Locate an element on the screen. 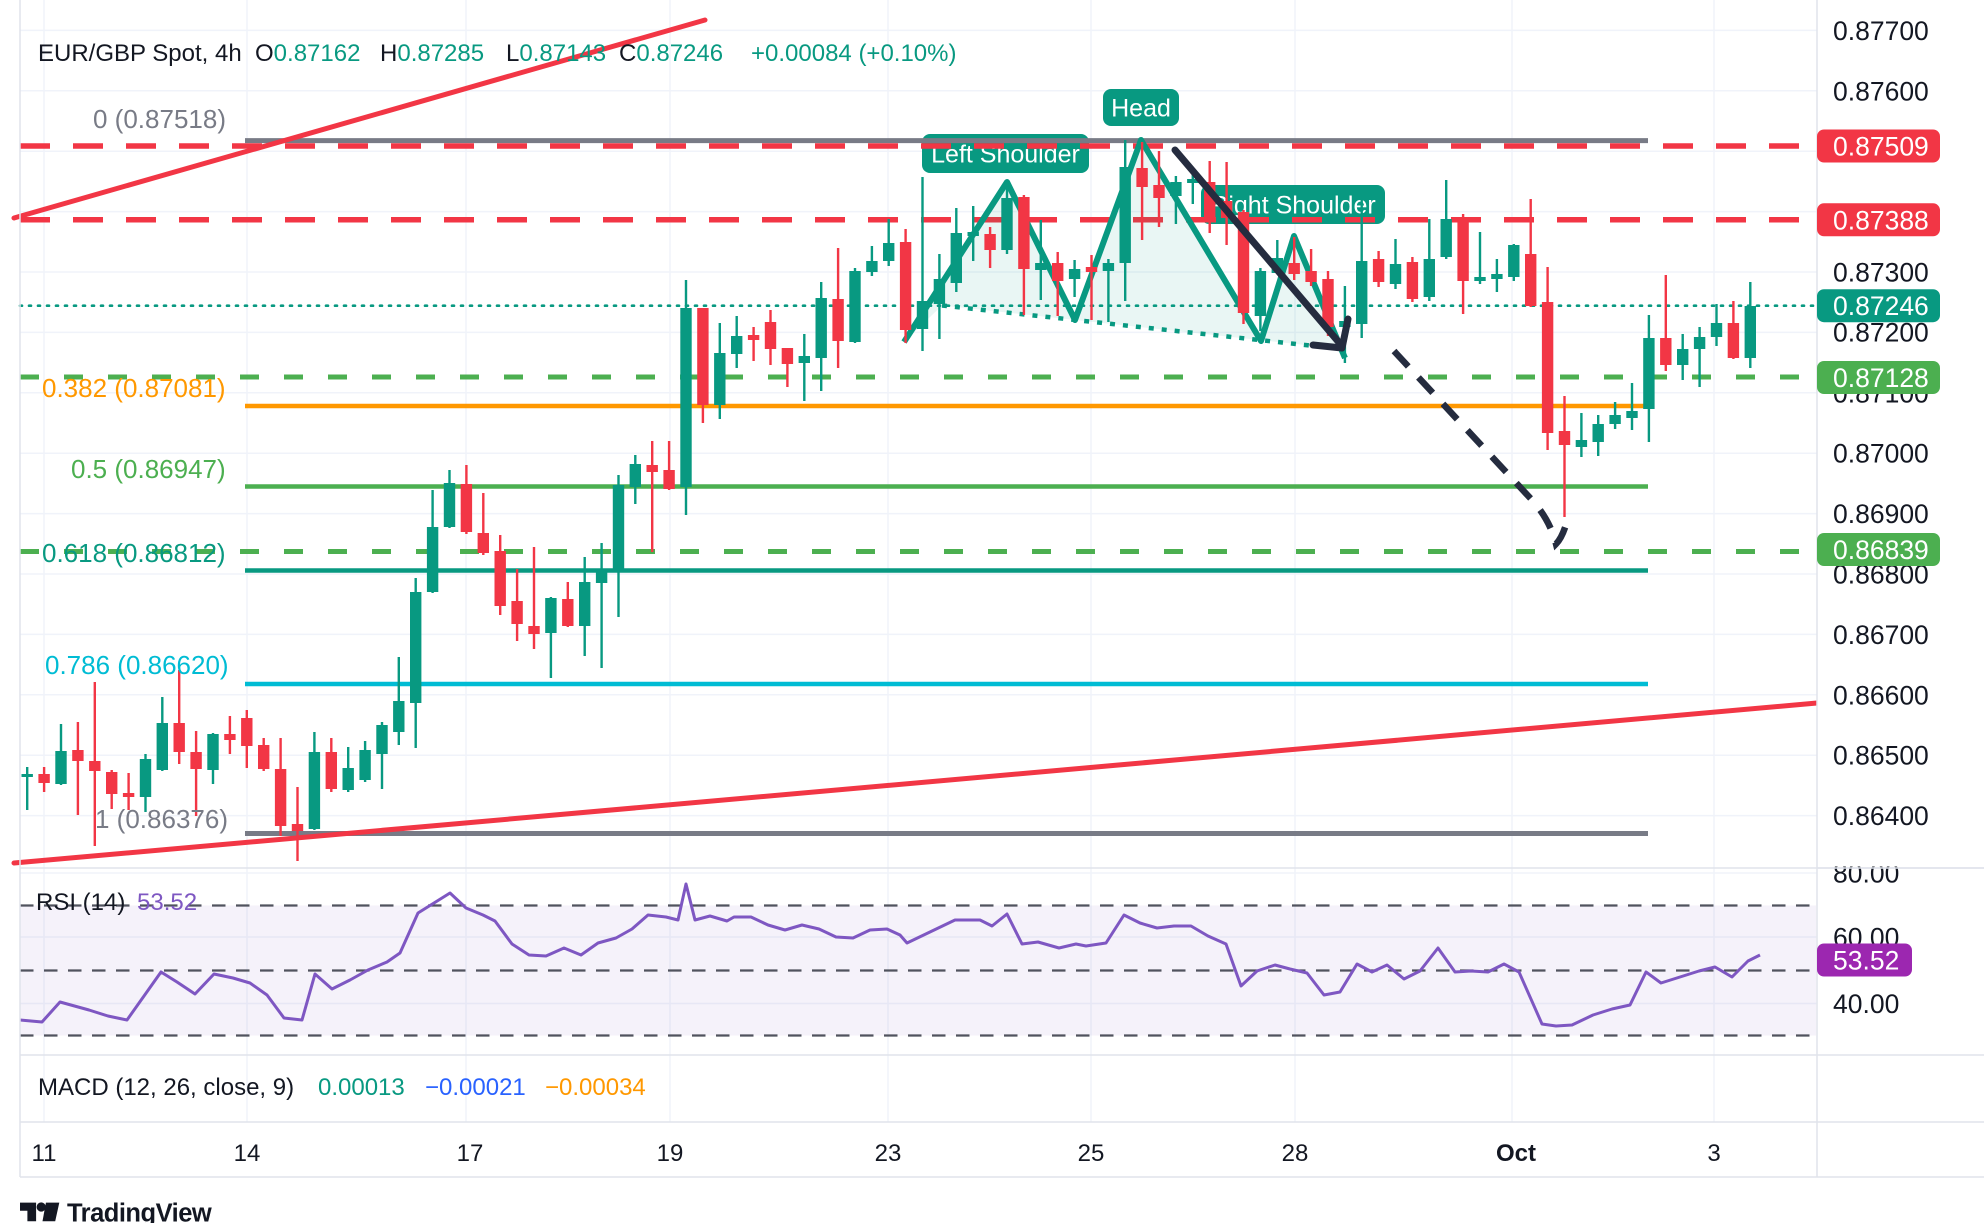  svg-text: 0.87388 is located at coordinates (1881, 220).